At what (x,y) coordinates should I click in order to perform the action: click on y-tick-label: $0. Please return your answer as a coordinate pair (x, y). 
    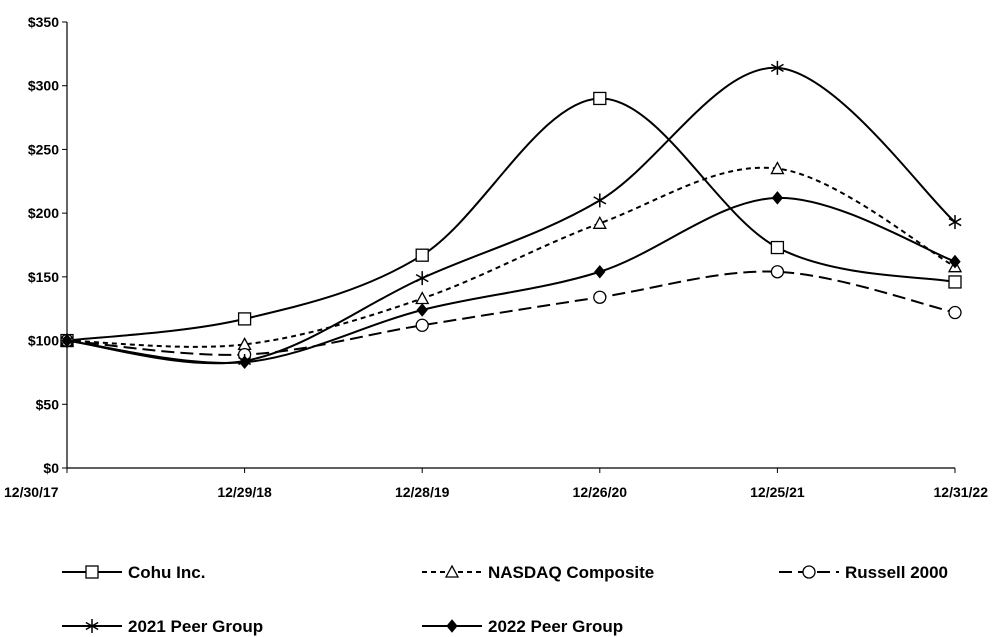
    Looking at the image, I should click on (51, 468).